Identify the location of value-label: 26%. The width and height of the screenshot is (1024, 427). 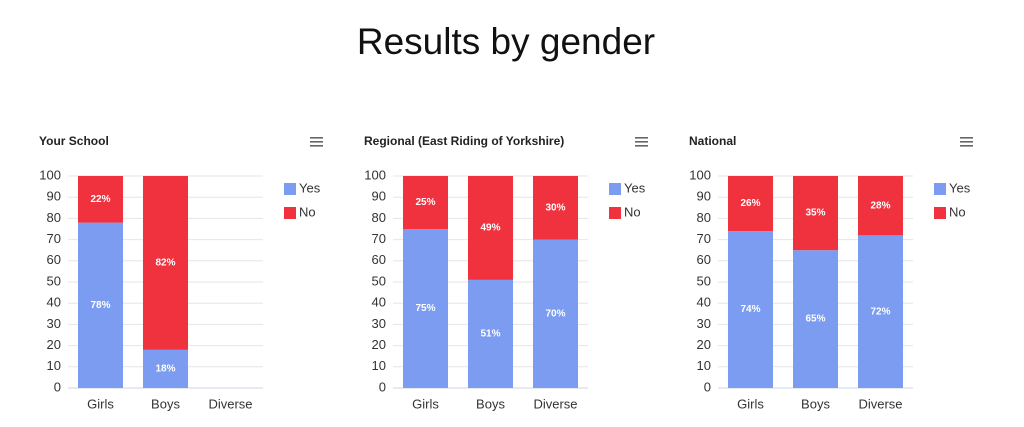
(750, 203).